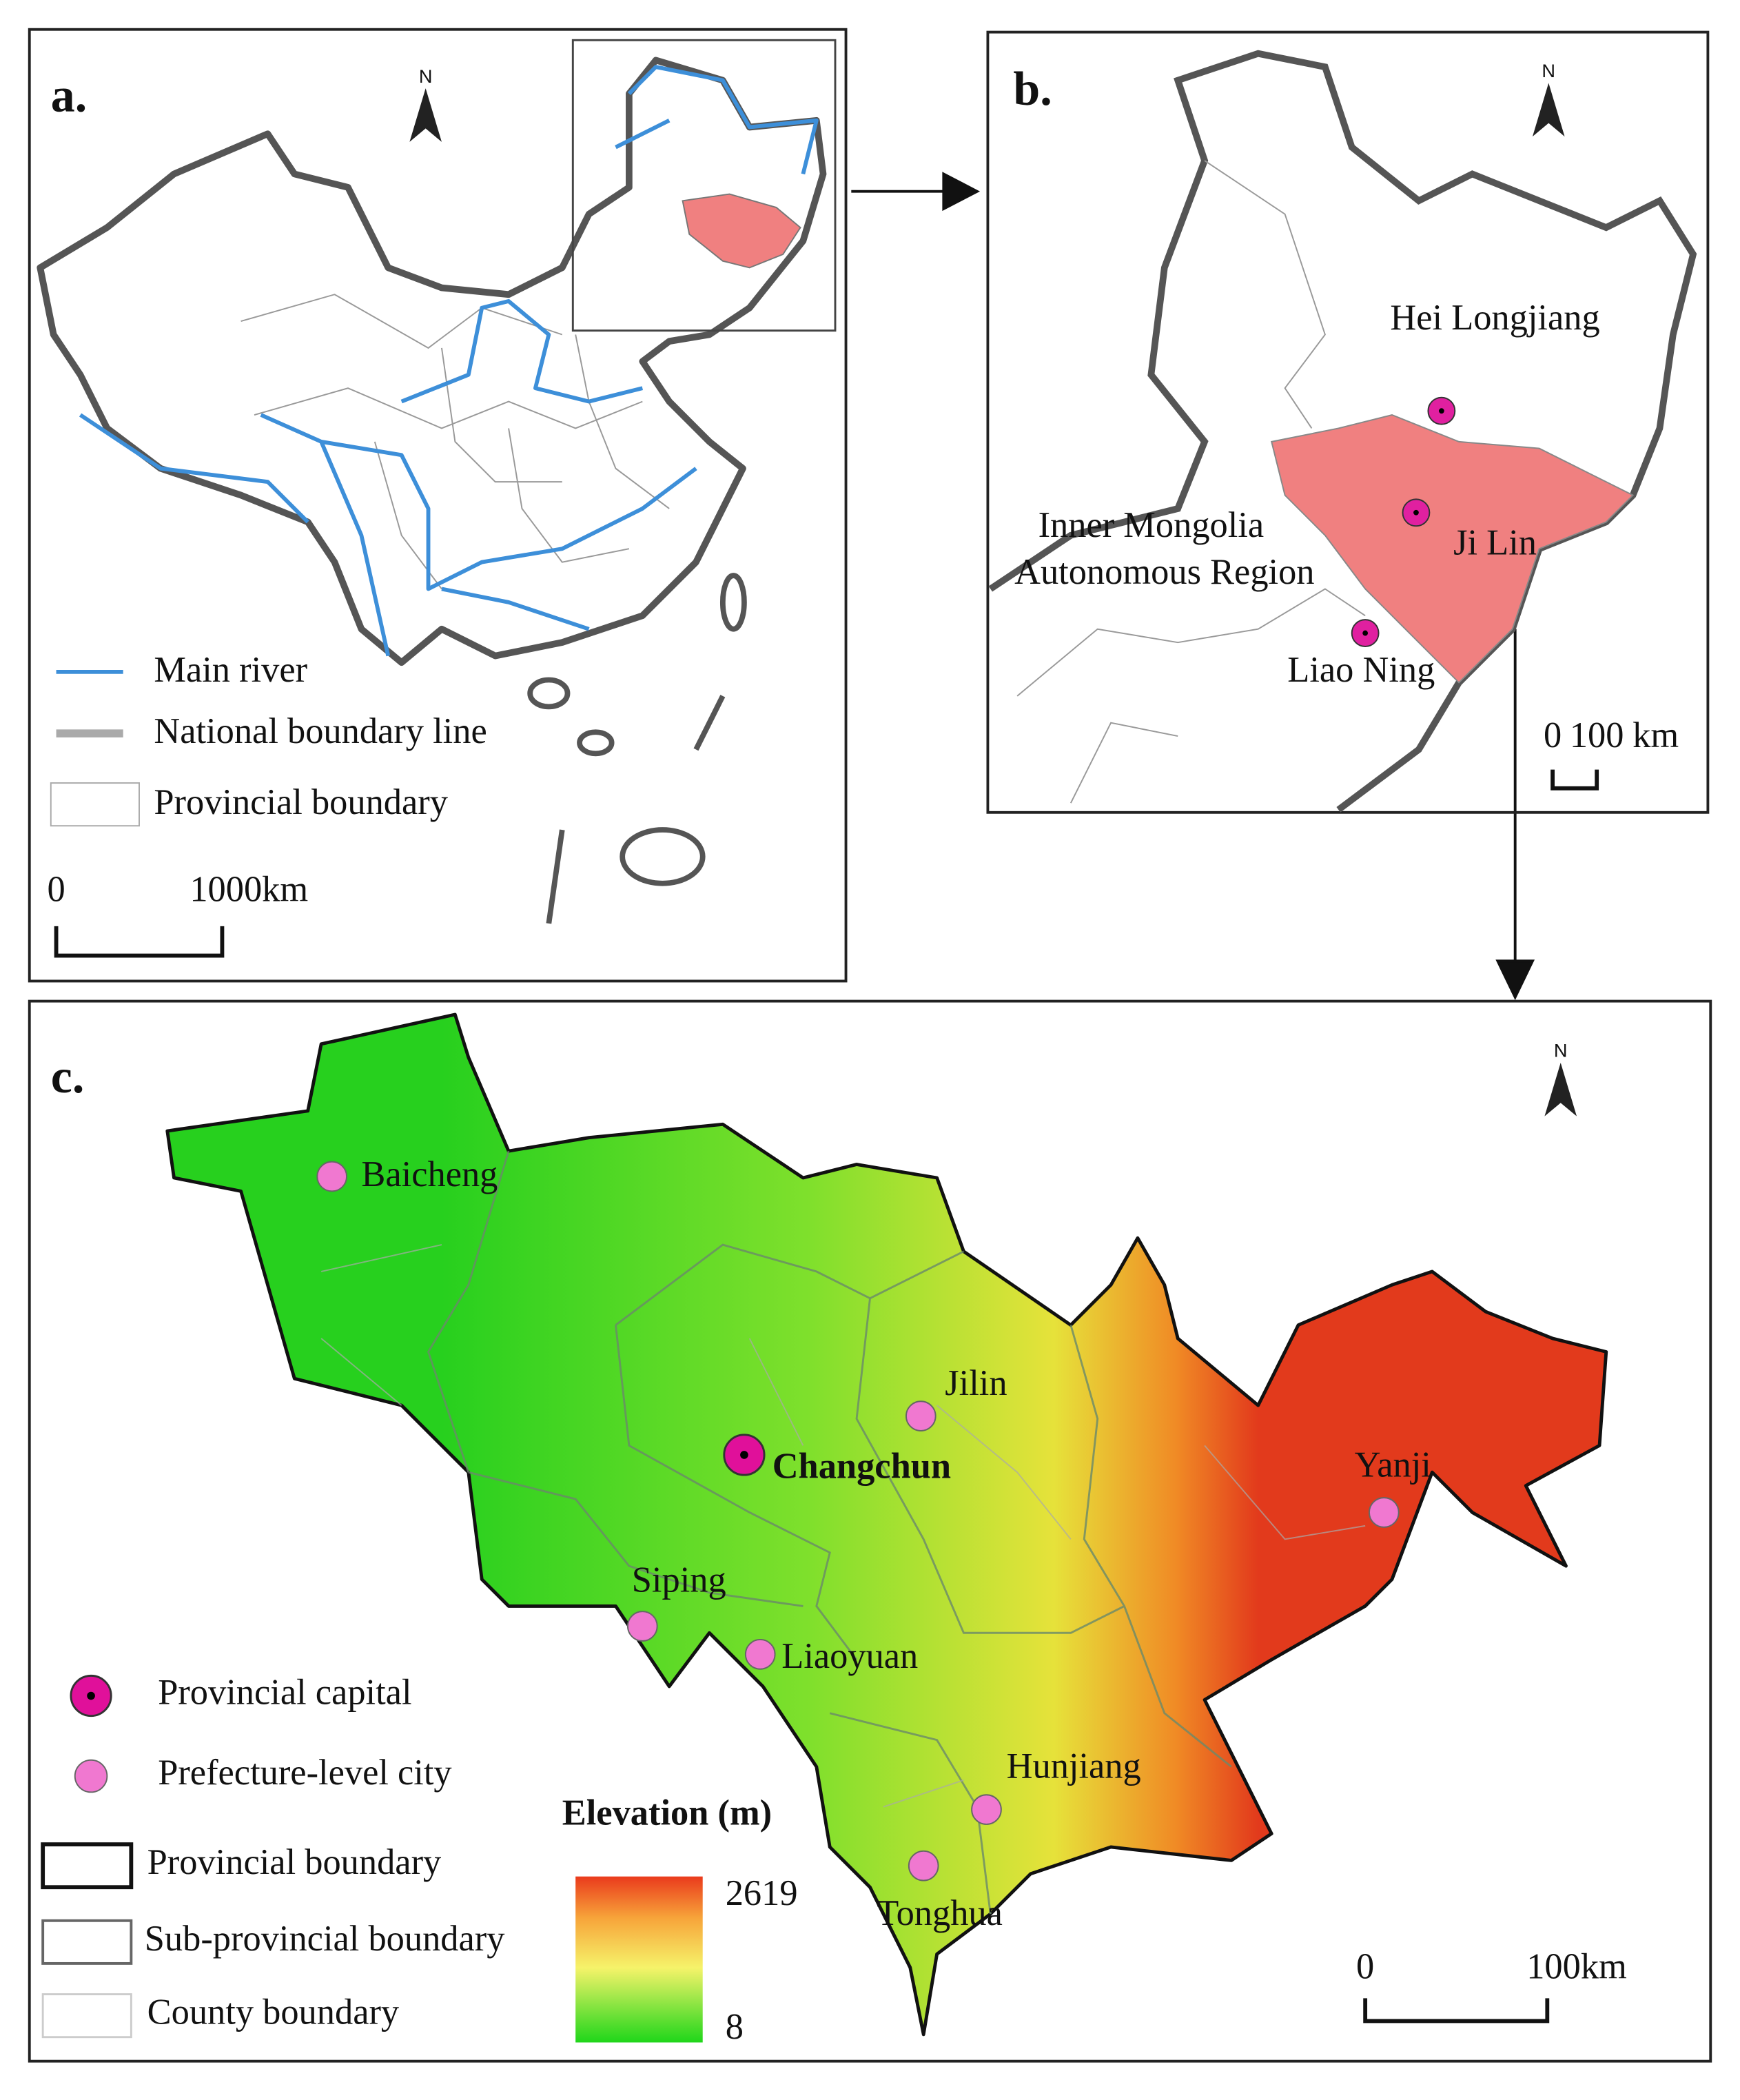 Image resolution: width=1740 pixels, height=2100 pixels. Describe the element at coordinates (1074, 1766) in the screenshot. I see `city-label: Hunjiang` at that location.